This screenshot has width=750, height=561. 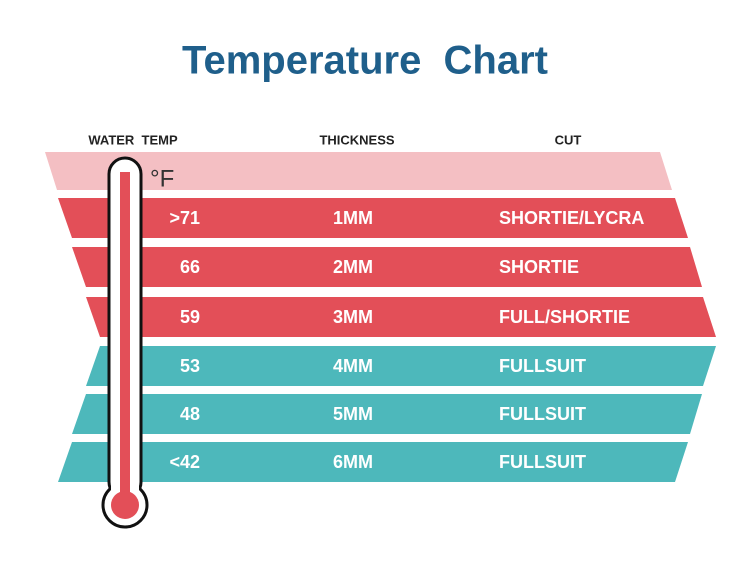 I want to click on column-header: WATER TEMP, so click(x=133, y=139).